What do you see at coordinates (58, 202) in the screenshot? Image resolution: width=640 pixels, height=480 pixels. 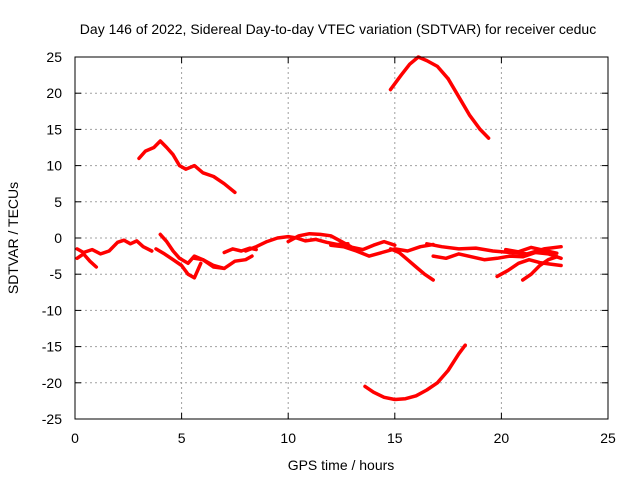 I see `y-tick-label: 5` at bounding box center [58, 202].